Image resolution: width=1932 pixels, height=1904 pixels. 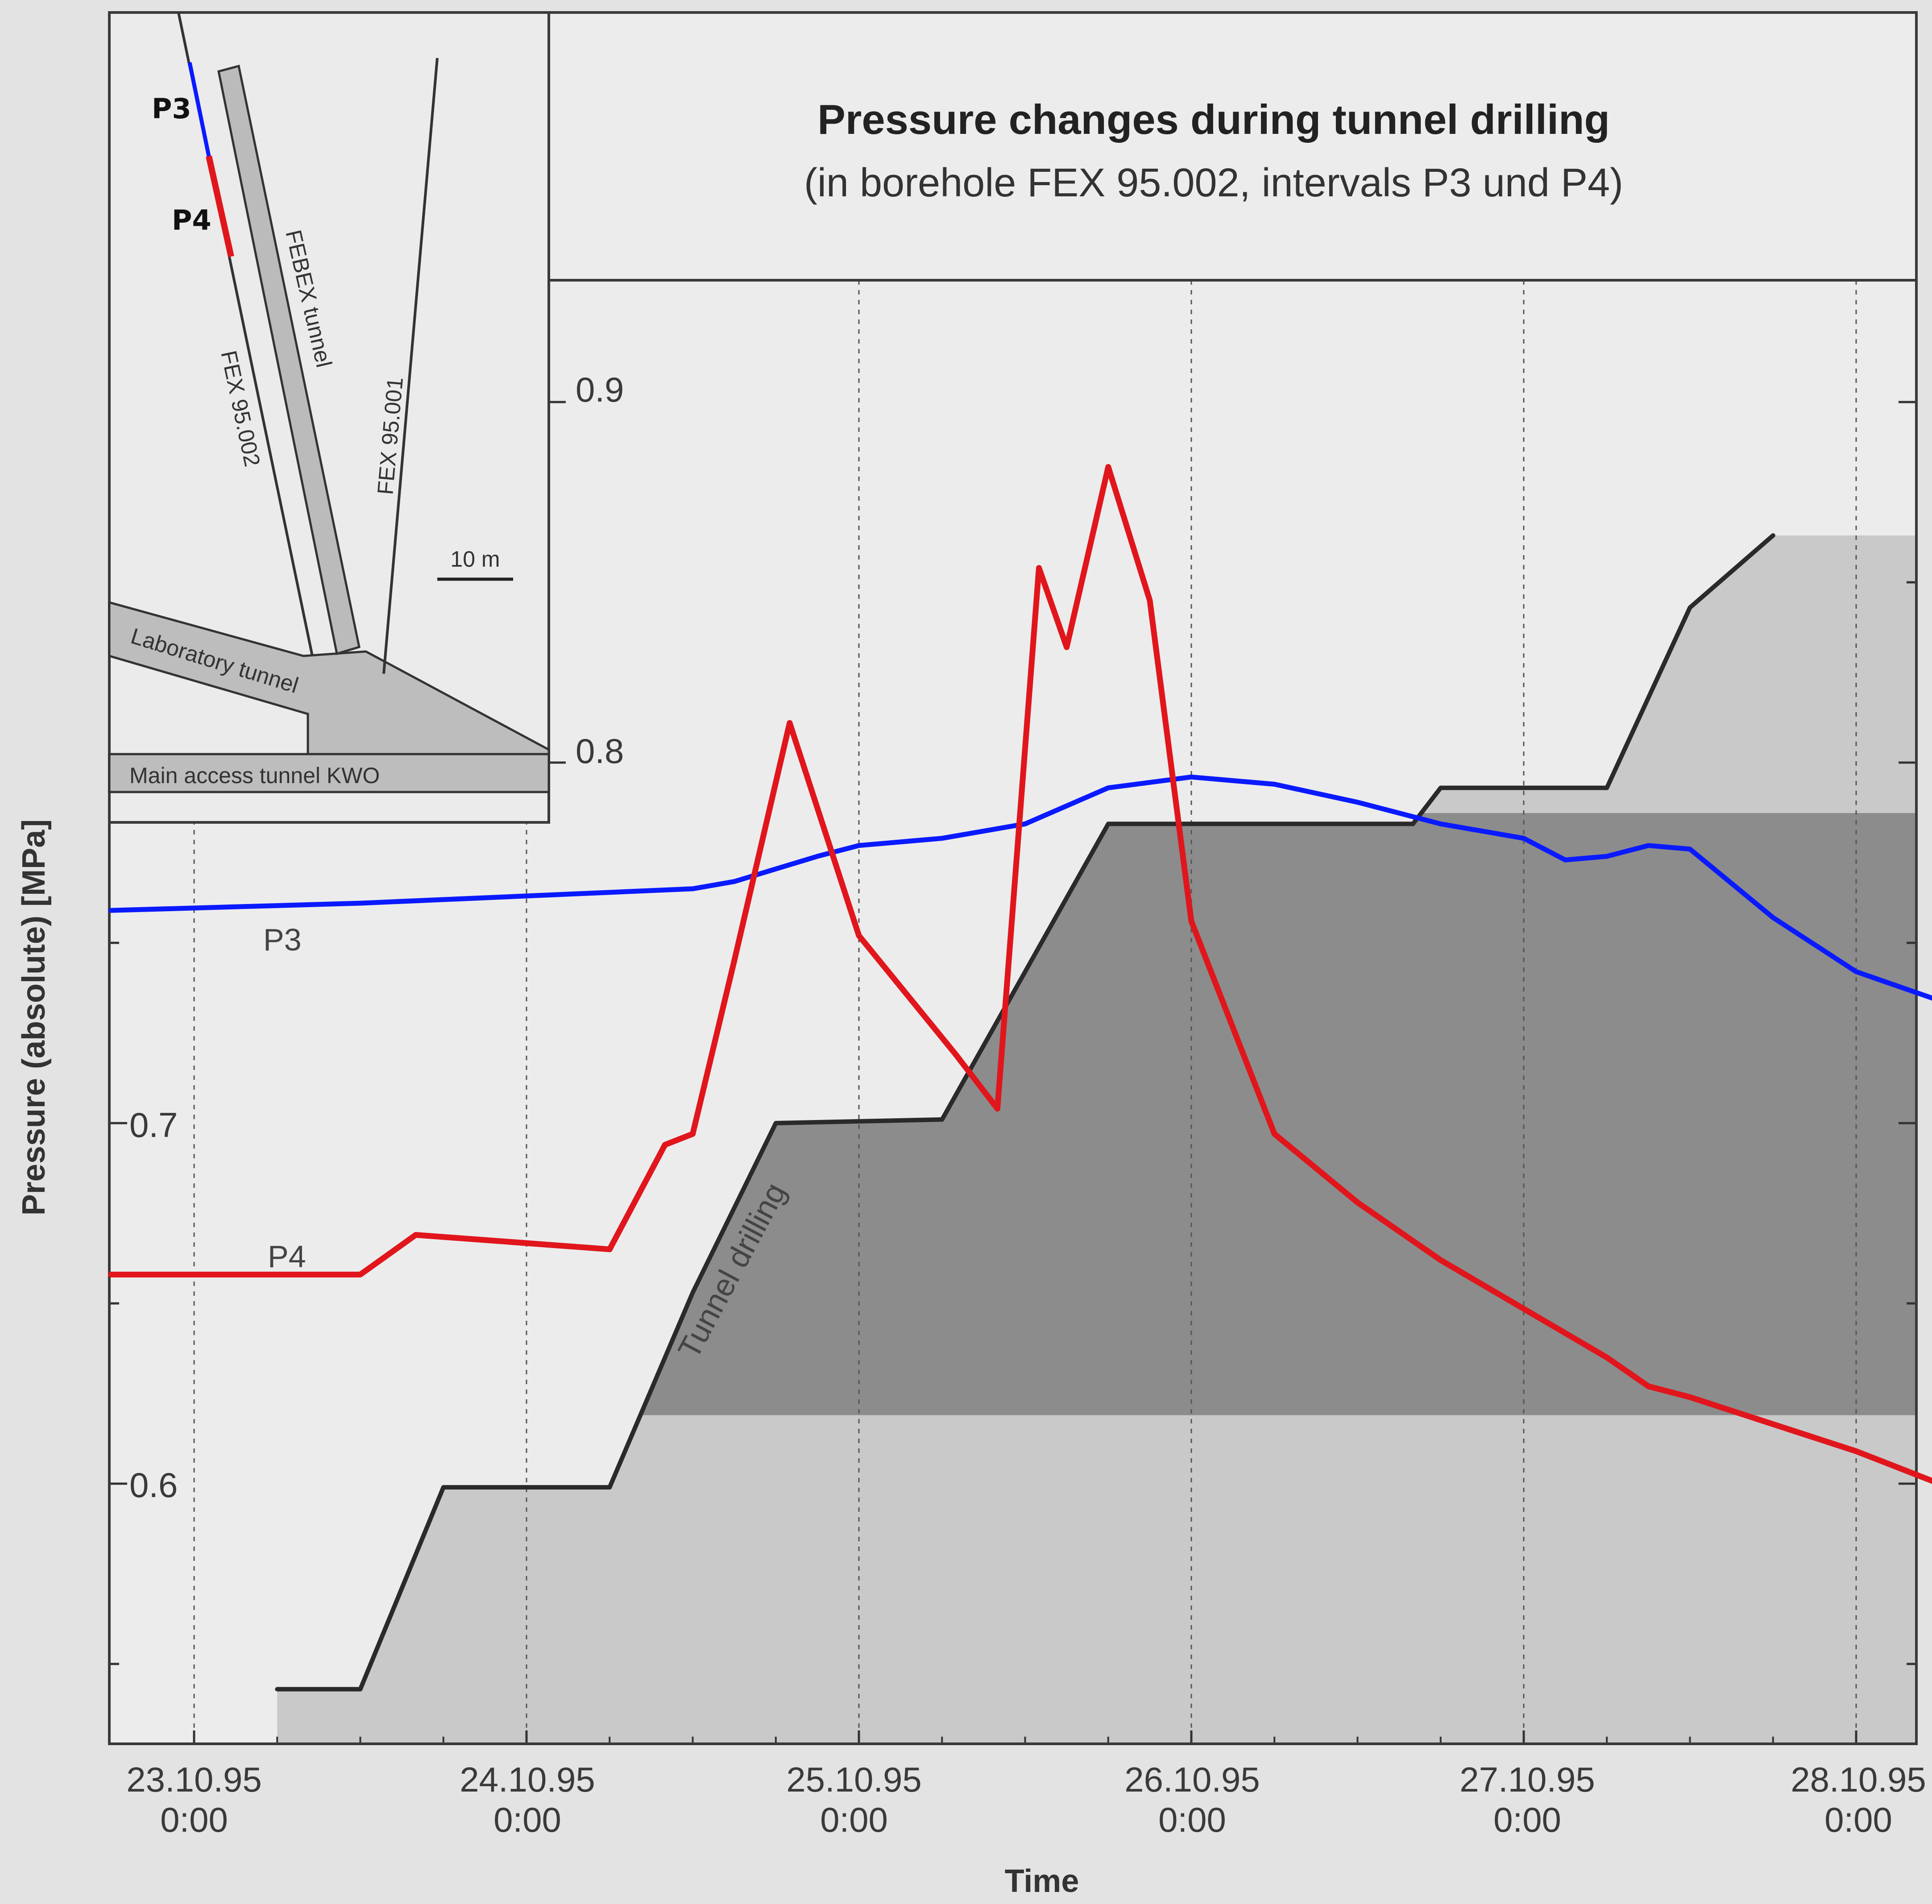 What do you see at coordinates (171, 108) in the screenshot?
I see `p3-label: P3` at bounding box center [171, 108].